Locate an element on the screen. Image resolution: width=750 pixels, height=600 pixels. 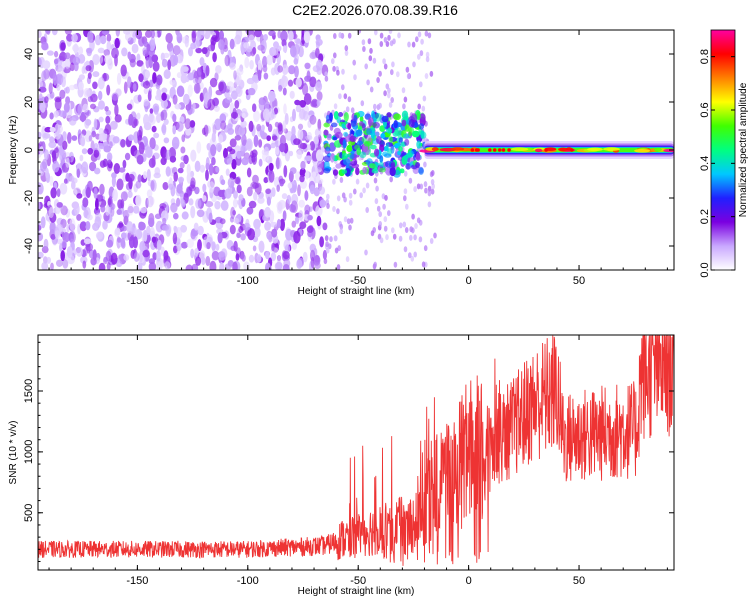
snr-ylabel: SNR (10 * v/v) is located at coordinates (13, 453).